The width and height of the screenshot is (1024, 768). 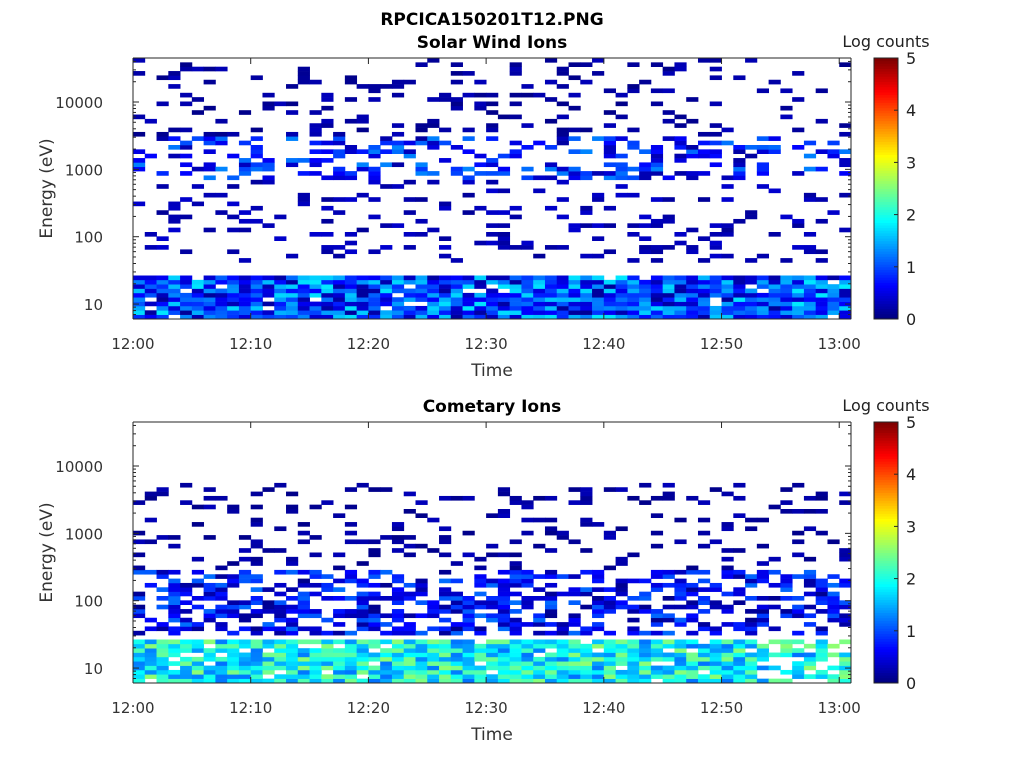 What do you see at coordinates (250, 344) in the screenshot?
I see `x-tick-label: 12:10` at bounding box center [250, 344].